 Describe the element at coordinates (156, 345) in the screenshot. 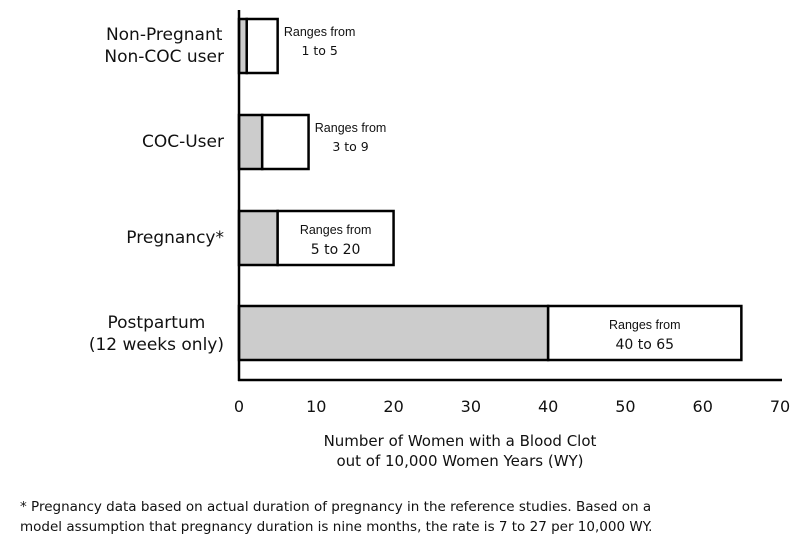

I see `category-label-line: (12 weeks only)` at that location.